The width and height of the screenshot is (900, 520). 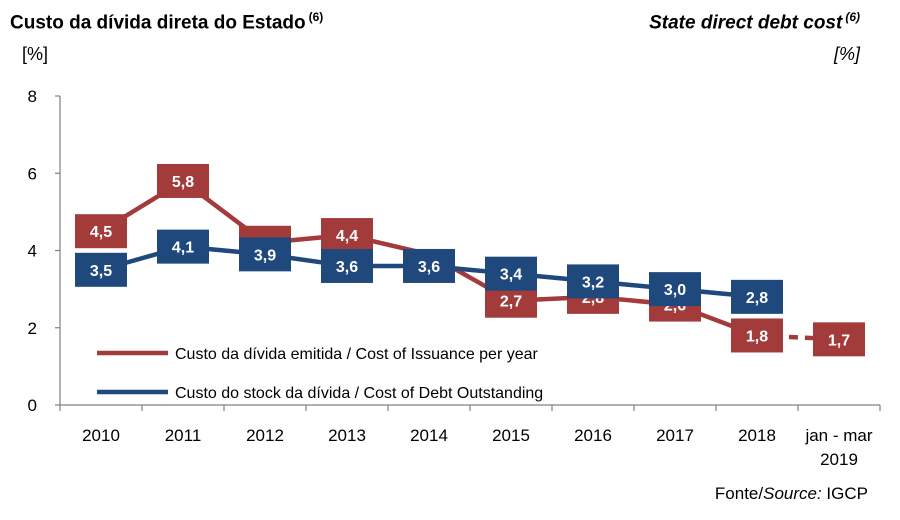 I want to click on series-2-data-label: 3,0, so click(x=675, y=290).